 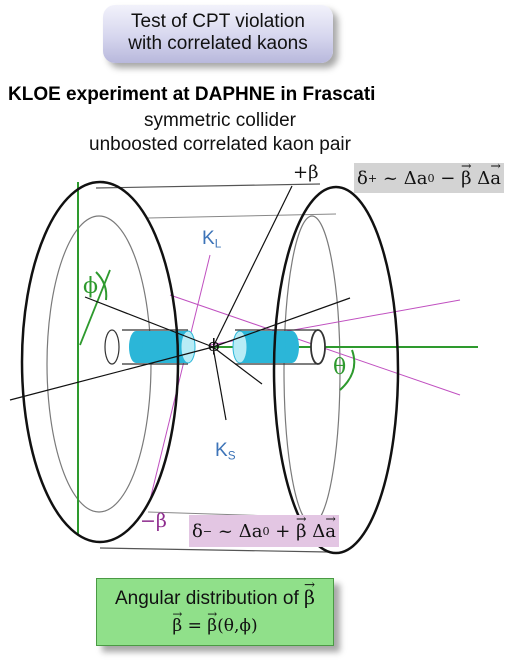 I want to click on fm-rest: ~ Δa, so click(x=237, y=531).